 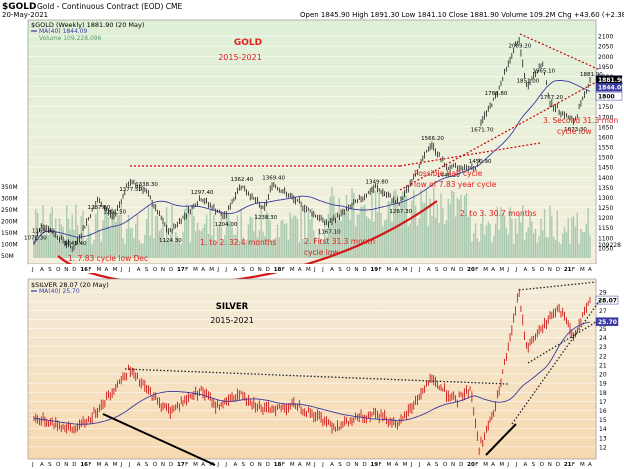 I want to click on gold-y-tick-label: 1550, so click(x=605, y=148).